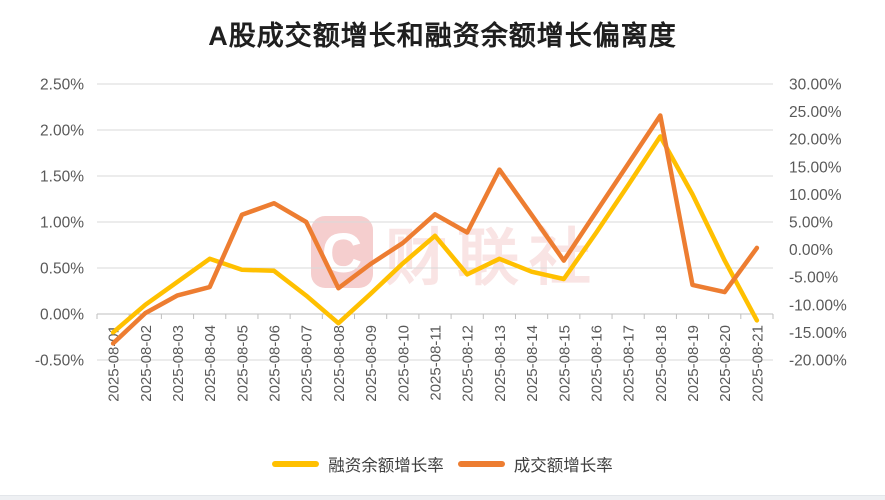  What do you see at coordinates (62, 269) in the screenshot?
I see `left-axis-tick-label: 0.50%` at bounding box center [62, 269].